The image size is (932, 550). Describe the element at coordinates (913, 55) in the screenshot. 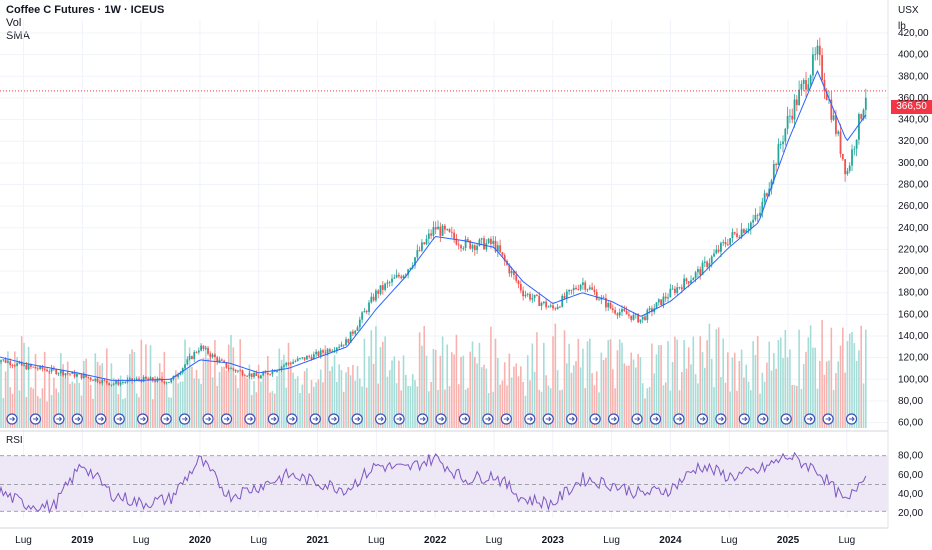

I see `price-tick-label: 400,00` at that location.